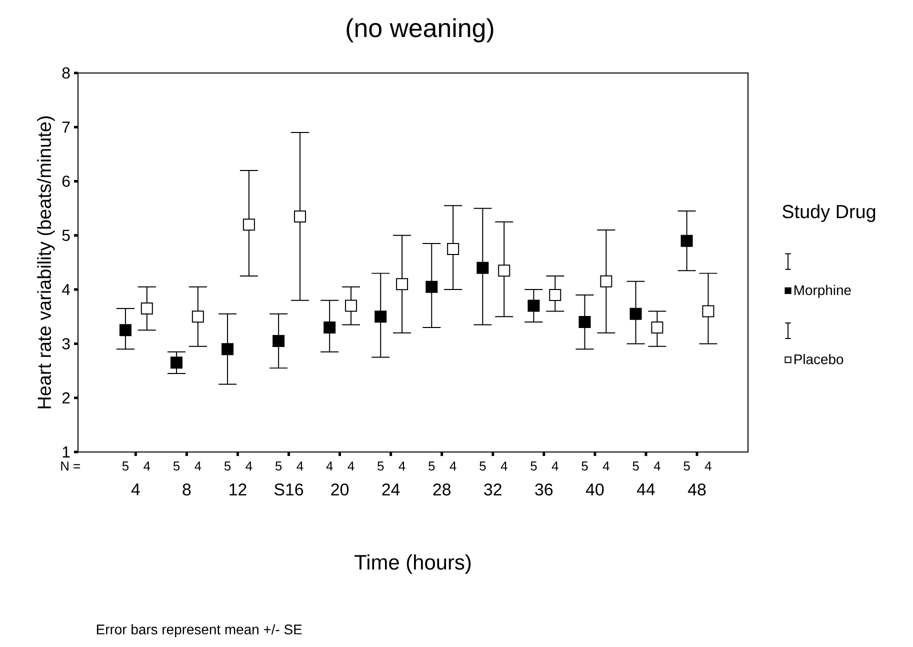 This screenshot has width=913, height=647. I want to click on x-tick-label: 28, so click(442, 490).